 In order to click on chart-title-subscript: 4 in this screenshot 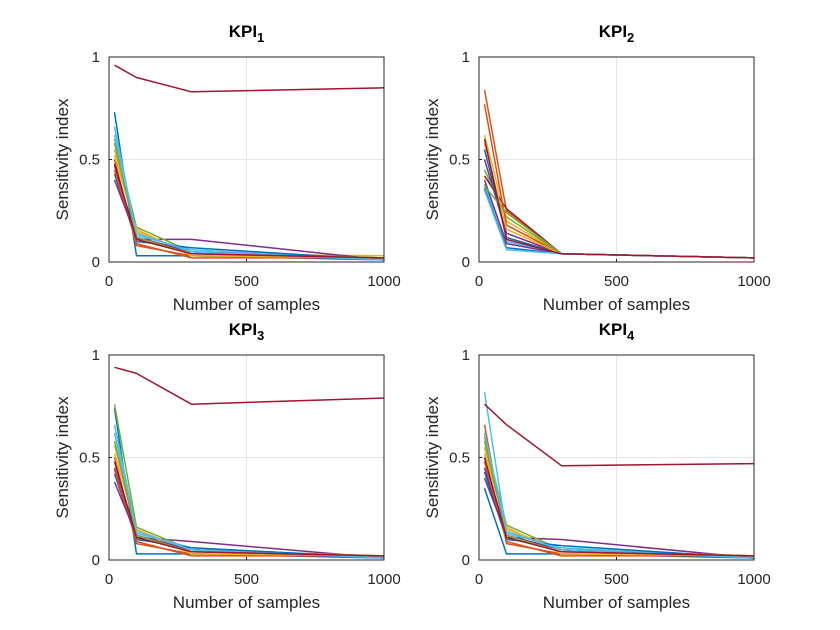, I will do `click(631, 335)`.